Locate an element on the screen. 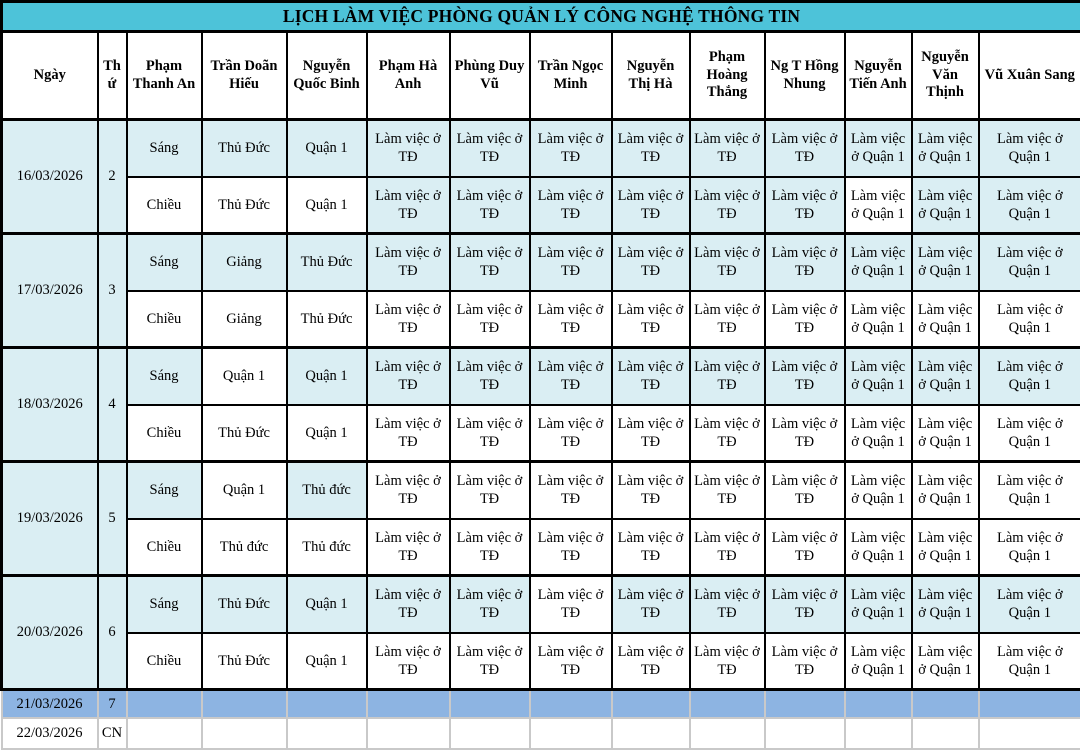 This screenshot has width=1080, height=752. column-header: Phạm Thanh An is located at coordinates (164, 75).